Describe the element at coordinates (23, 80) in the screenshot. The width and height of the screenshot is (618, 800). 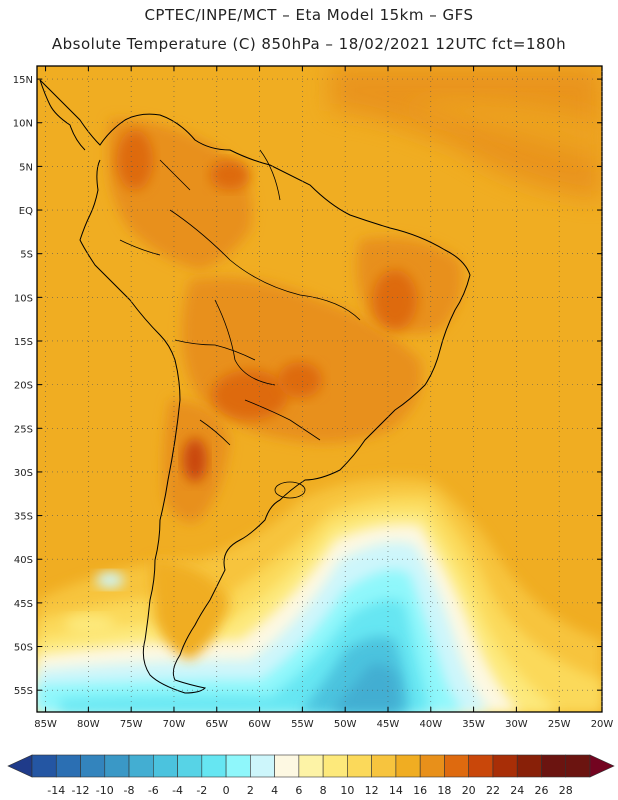
I see `lat-label: 15N` at that location.